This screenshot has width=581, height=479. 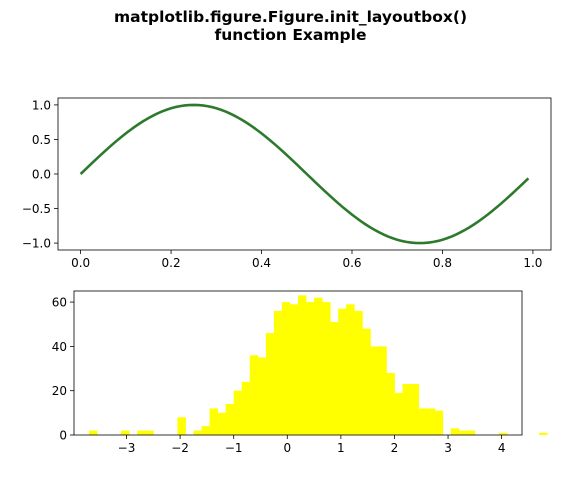 What do you see at coordinates (36, 209) in the screenshot?
I see `line-axes-ytick-label: −0.5` at bounding box center [36, 209].